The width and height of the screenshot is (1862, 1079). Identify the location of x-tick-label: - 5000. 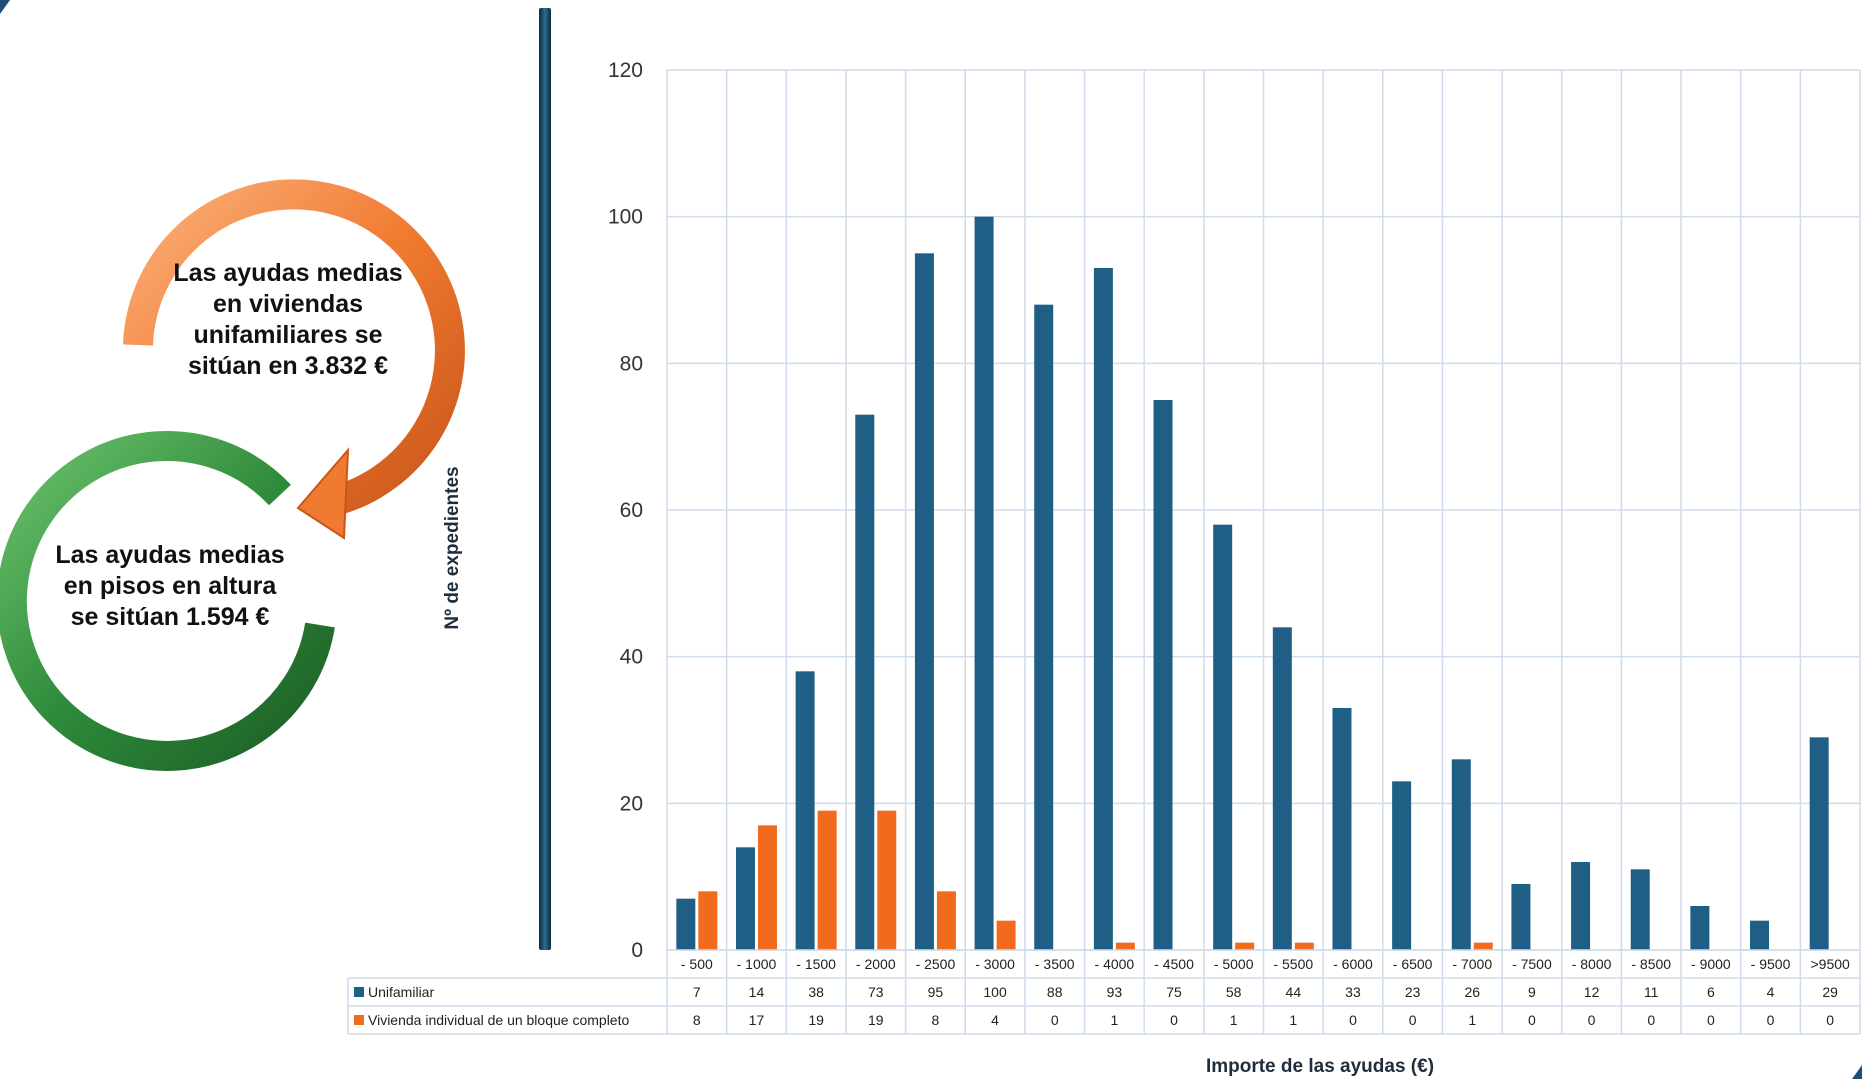
(1234, 964).